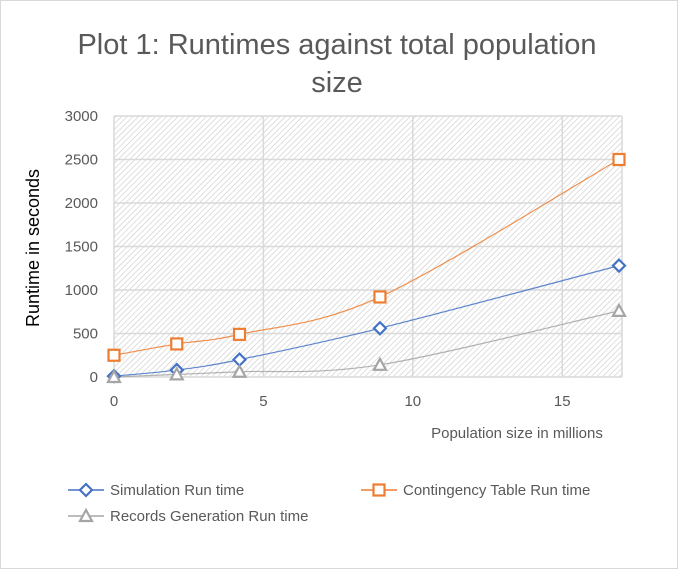 Image resolution: width=678 pixels, height=569 pixels. What do you see at coordinates (412, 401) in the screenshot?
I see `x-tick-label: 10` at bounding box center [412, 401].